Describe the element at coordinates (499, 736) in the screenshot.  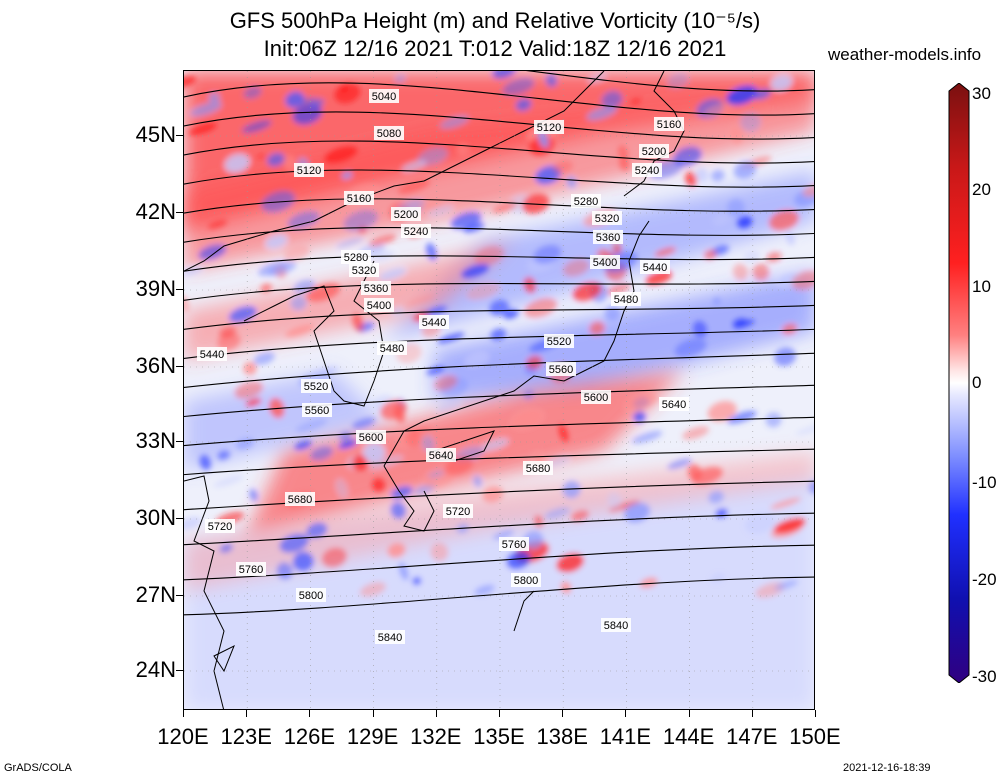
I see `lon-label: 135E` at that location.